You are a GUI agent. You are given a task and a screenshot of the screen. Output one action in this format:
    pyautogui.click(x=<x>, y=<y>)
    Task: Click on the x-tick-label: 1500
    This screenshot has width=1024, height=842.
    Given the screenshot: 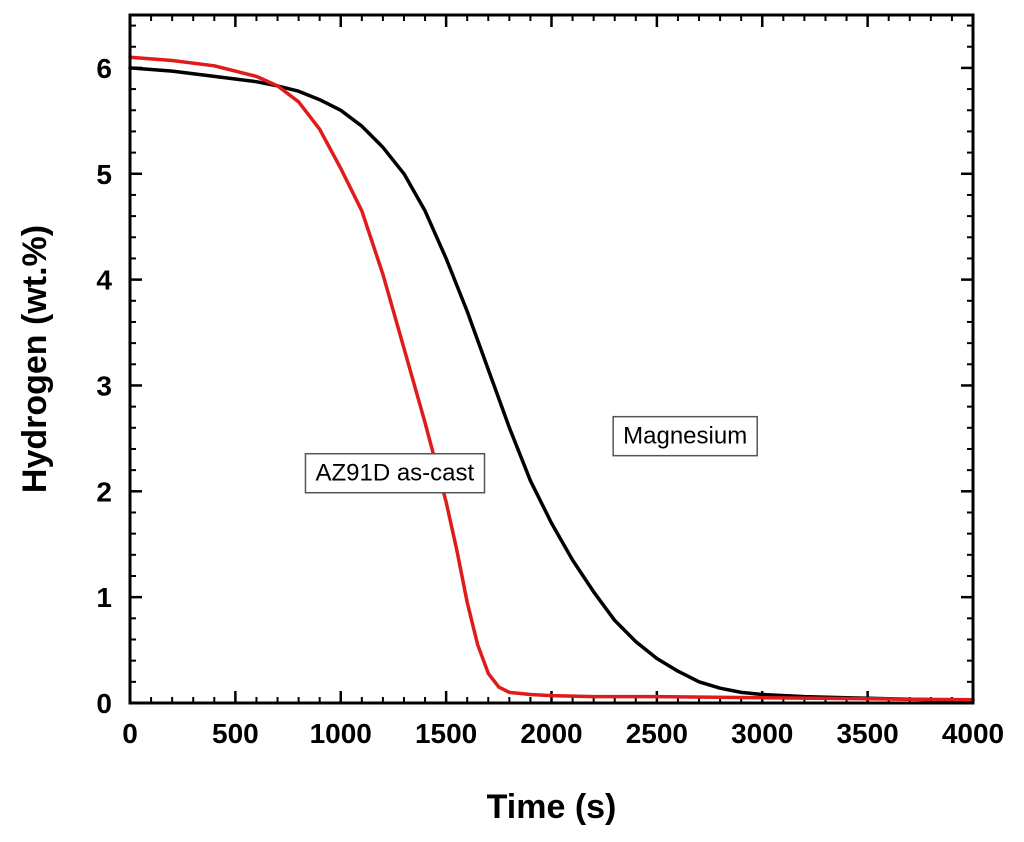 What is the action you would take?
    pyautogui.click(x=446, y=733)
    